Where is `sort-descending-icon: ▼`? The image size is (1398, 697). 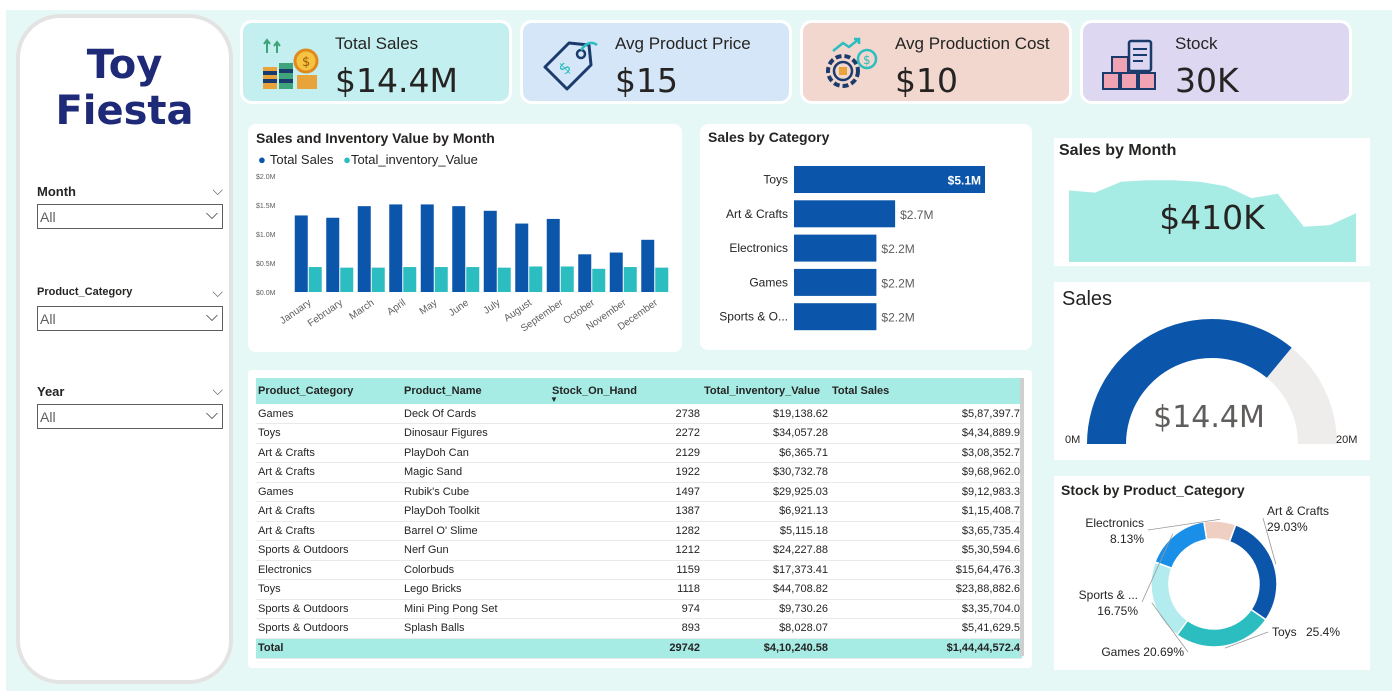 sort-descending-icon: ▼ is located at coordinates (554, 399).